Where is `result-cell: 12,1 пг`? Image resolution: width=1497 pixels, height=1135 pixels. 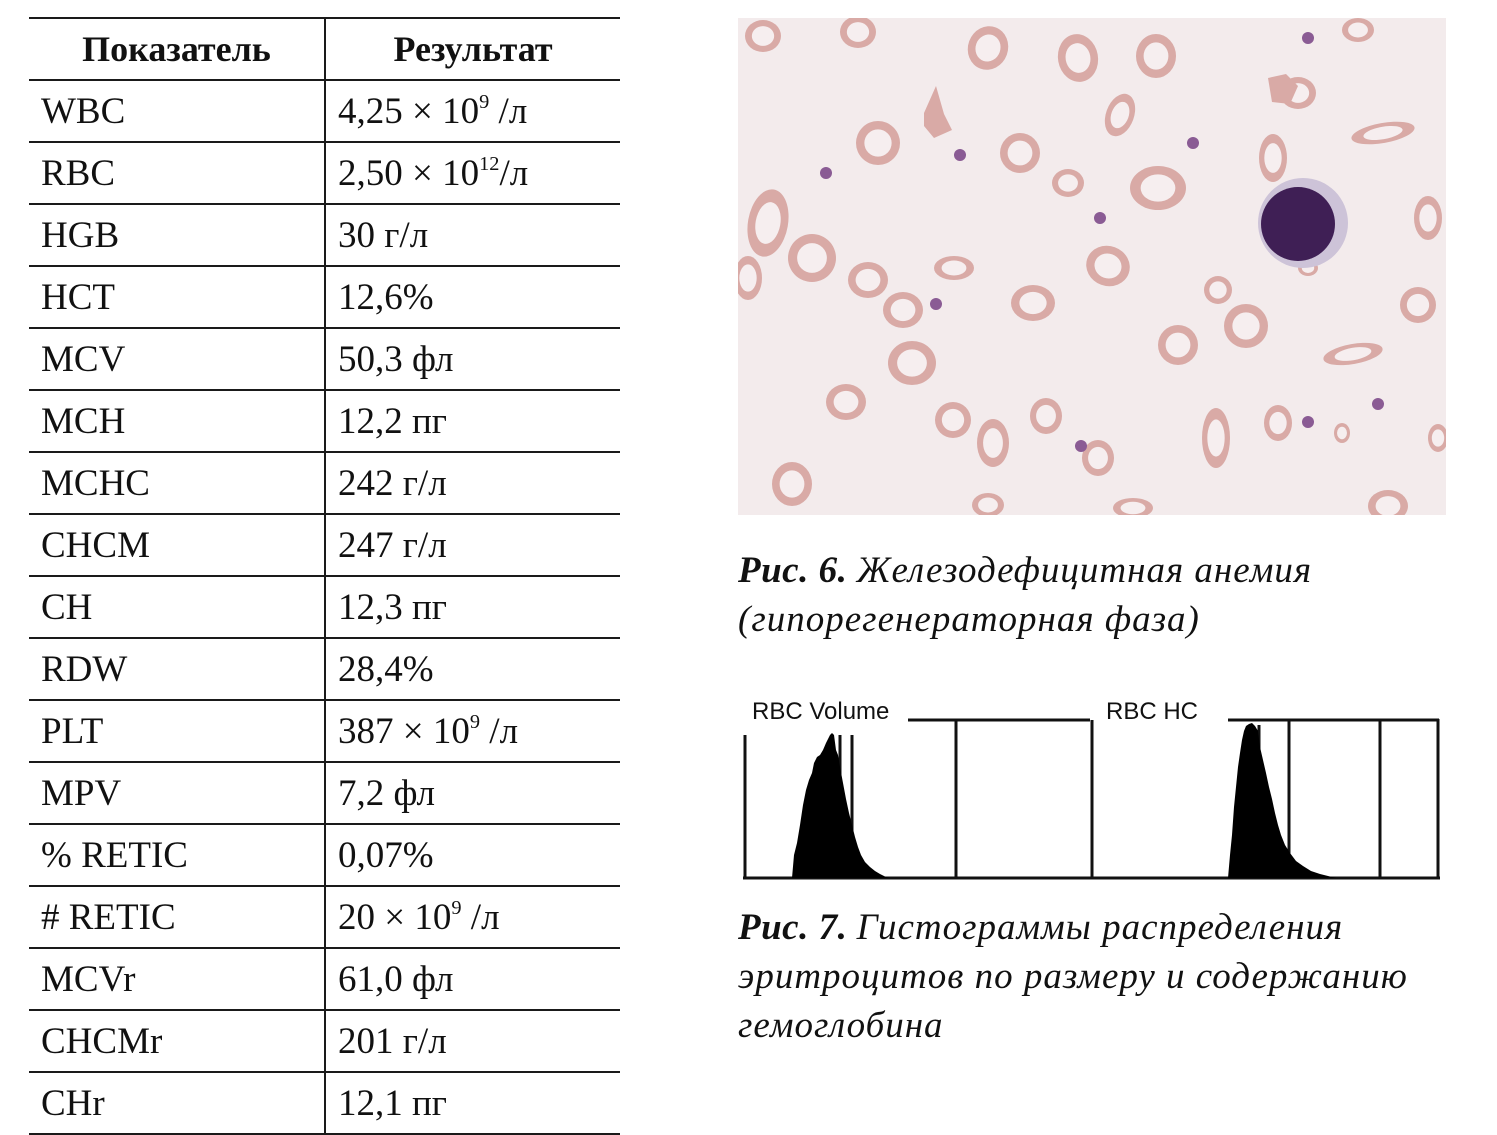
result-cell: 12,1 пг is located at coordinates (472, 1103).